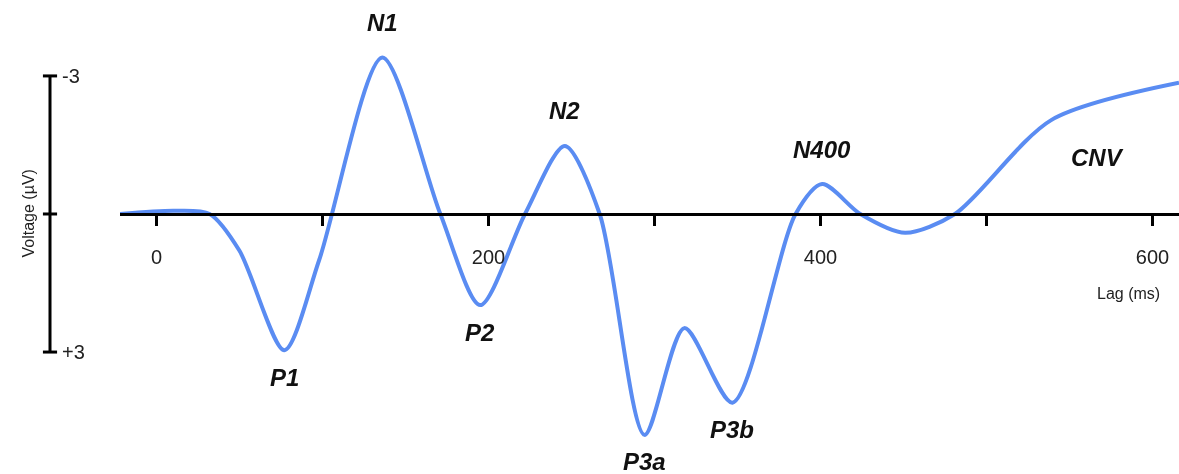 Image resolution: width=1179 pixels, height=474 pixels. What do you see at coordinates (1129, 293) in the screenshot?
I see `x-axis-title: Lag (ms)` at bounding box center [1129, 293].